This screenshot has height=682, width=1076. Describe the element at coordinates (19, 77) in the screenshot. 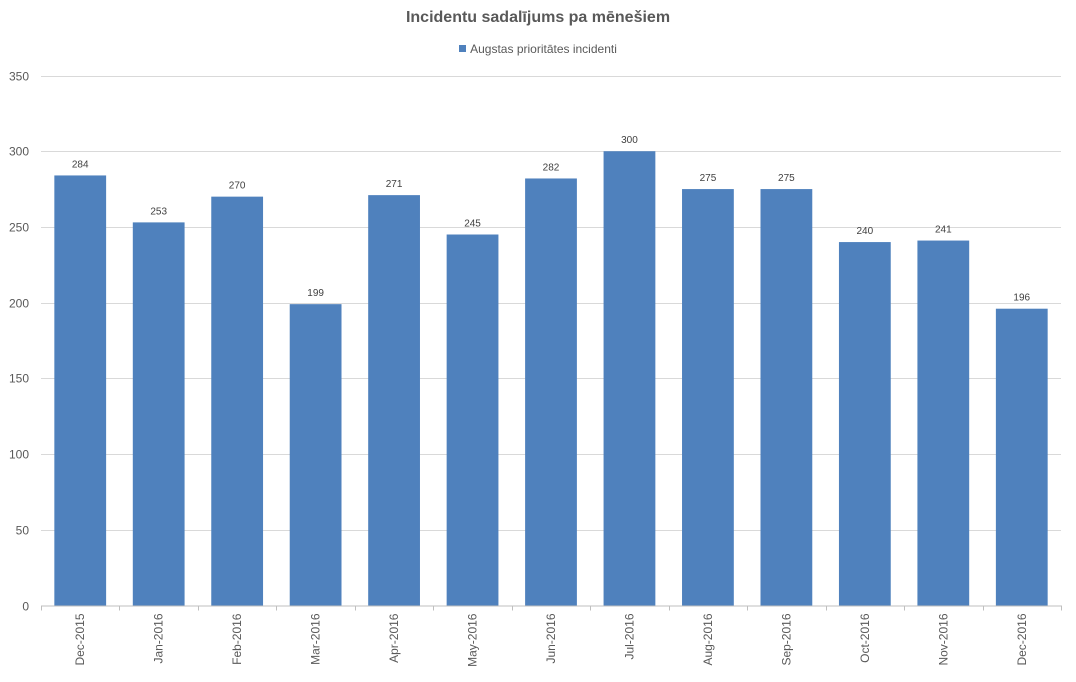

I see `y-tick-label: 350` at that location.